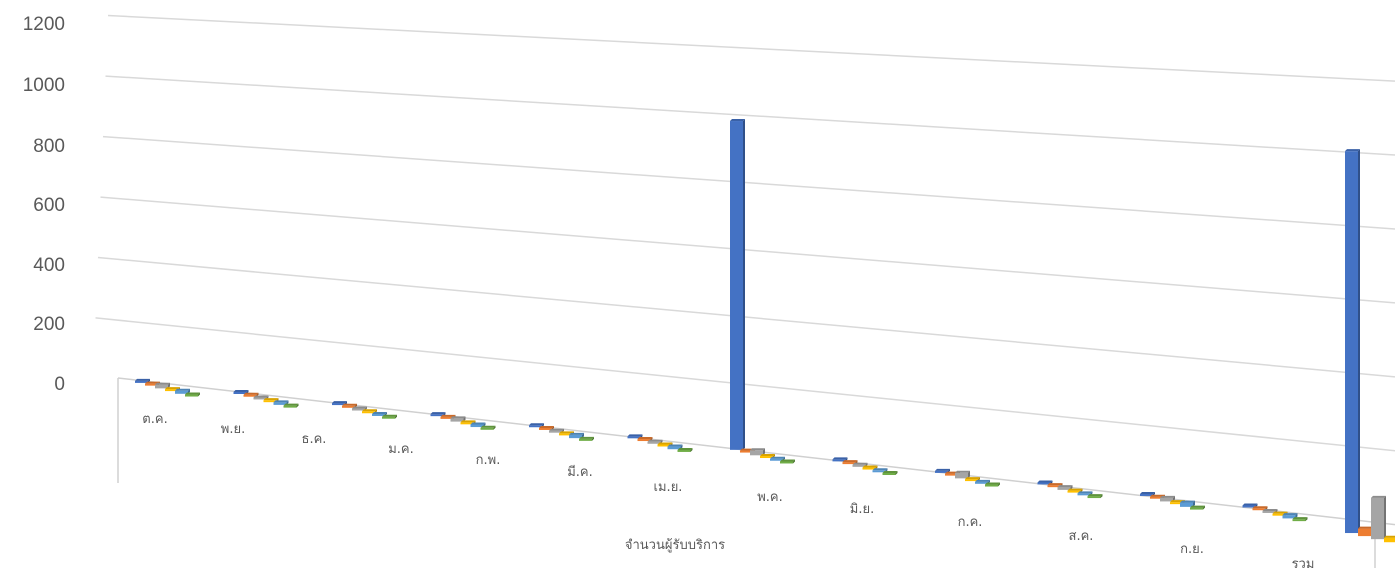 The height and width of the screenshot is (572, 1395). Describe the element at coordinates (314, 439) in the screenshot. I see `x-tick-label: ธ.ค.` at that location.